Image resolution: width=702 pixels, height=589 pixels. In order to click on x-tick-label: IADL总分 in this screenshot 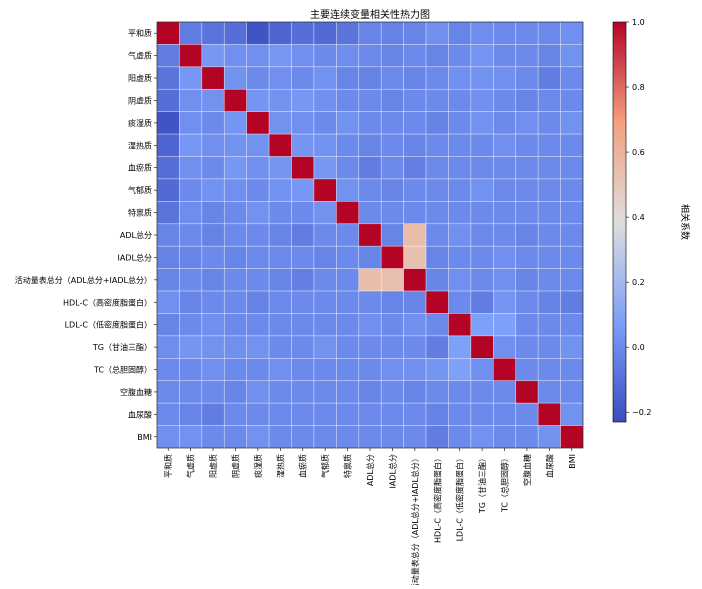, I will do `click(392, 471)`.